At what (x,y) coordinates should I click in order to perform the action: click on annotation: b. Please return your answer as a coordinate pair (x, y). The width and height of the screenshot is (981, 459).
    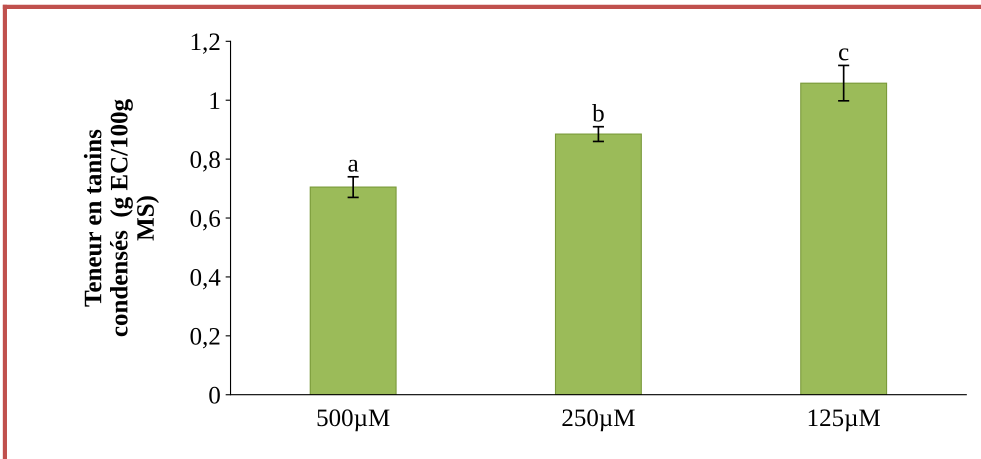
    Looking at the image, I should click on (598, 113).